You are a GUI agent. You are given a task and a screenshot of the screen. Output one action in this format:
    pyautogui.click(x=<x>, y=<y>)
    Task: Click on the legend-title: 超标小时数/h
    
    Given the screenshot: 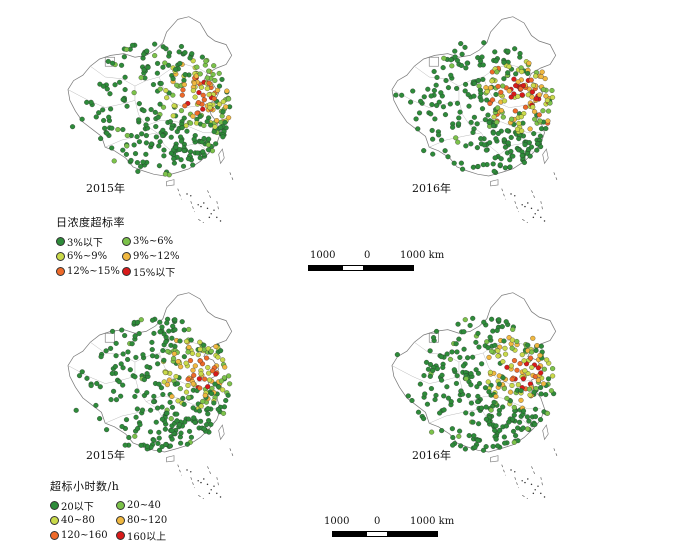 What is the action you would take?
    pyautogui.click(x=85, y=486)
    